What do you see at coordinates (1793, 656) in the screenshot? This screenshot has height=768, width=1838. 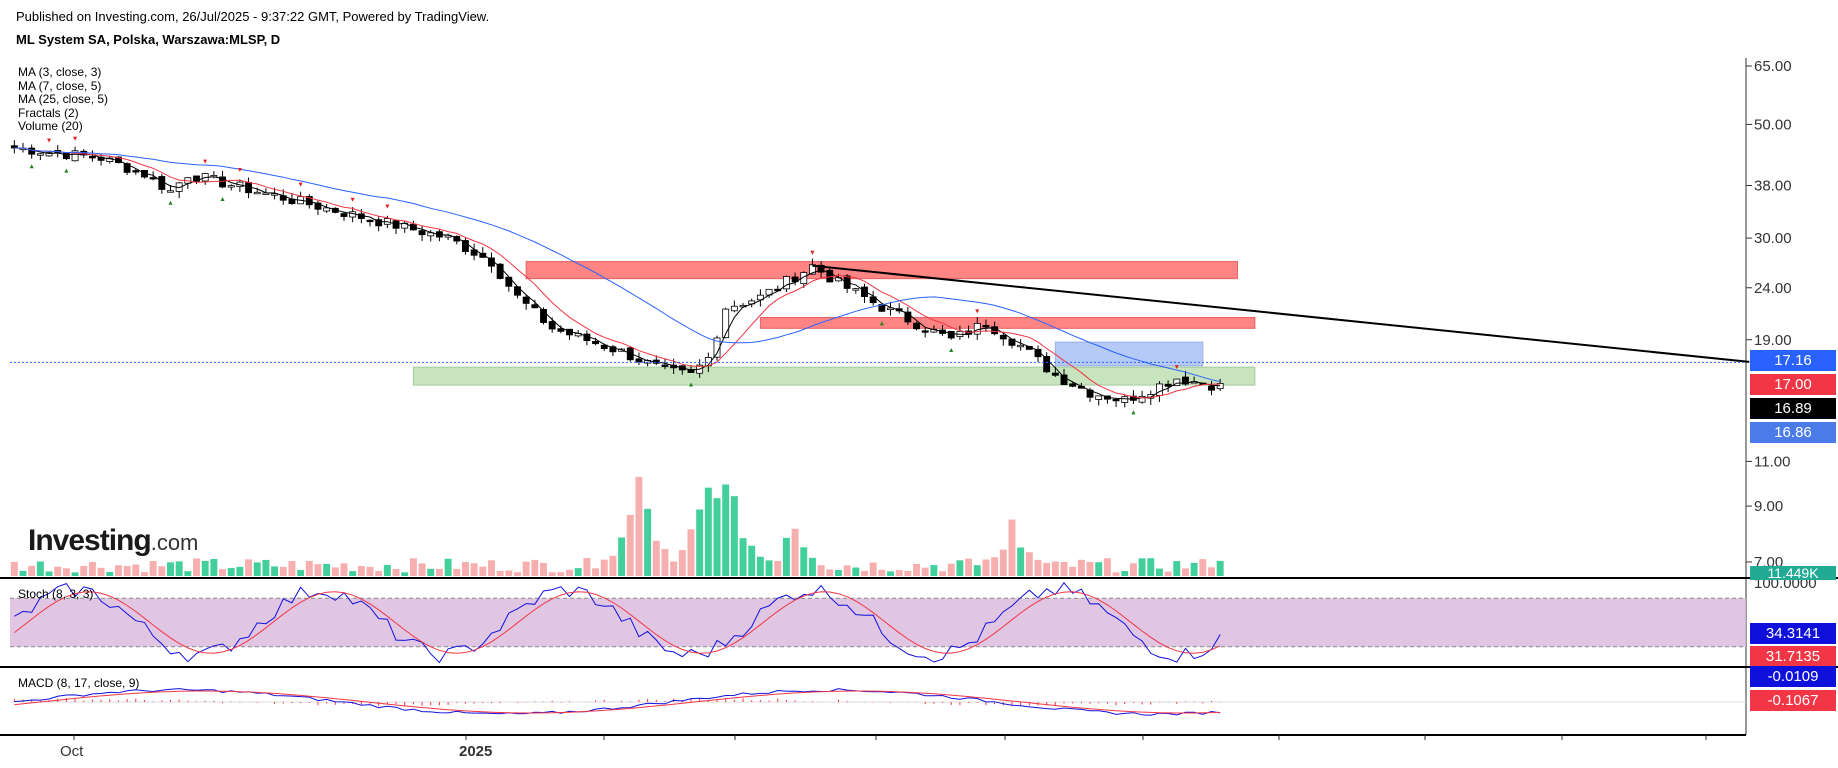 I see `stoch-d-tag: 31.7135` at bounding box center [1793, 656].